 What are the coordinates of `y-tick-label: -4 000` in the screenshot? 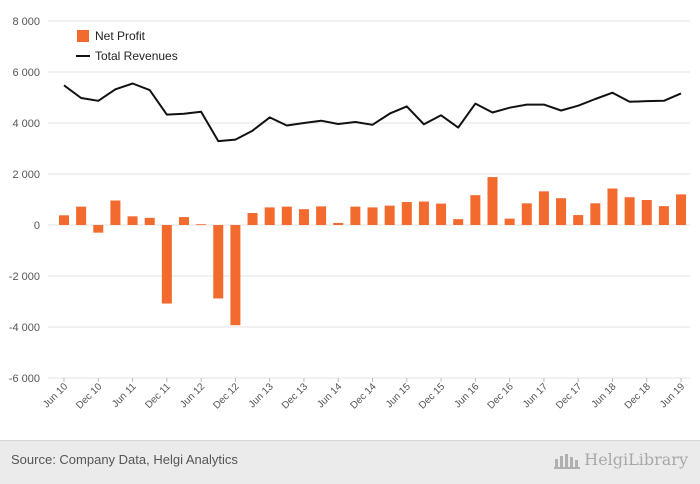 It's located at (24, 328).